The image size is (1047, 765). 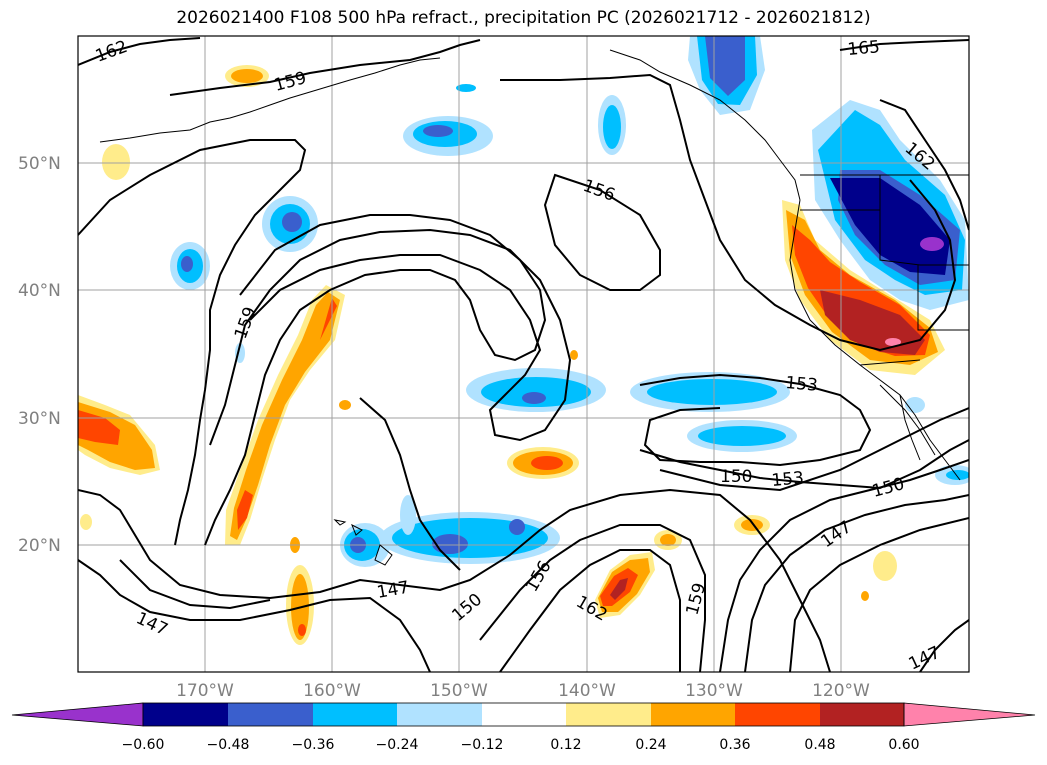 What do you see at coordinates (944, 645) in the screenshot?
I see `contour-147-se` at bounding box center [944, 645].